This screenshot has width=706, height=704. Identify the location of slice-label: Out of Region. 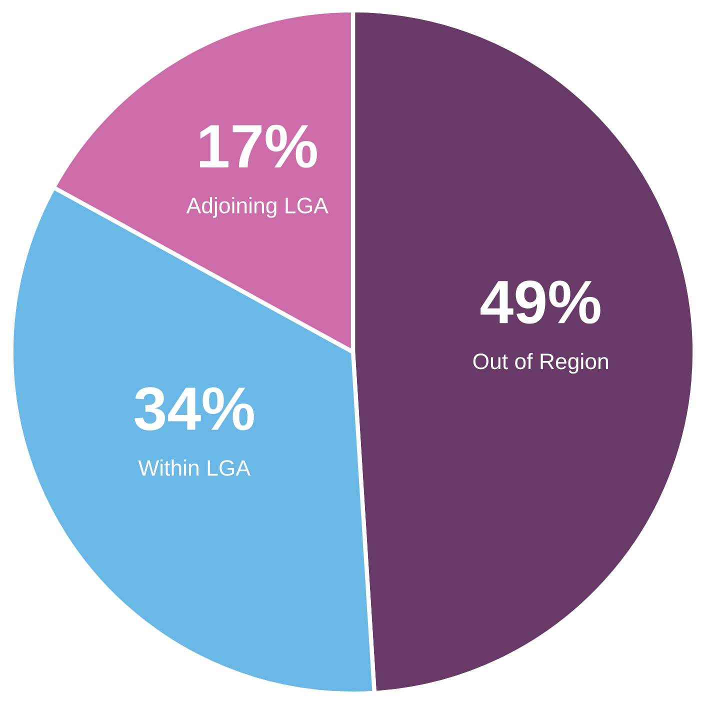
(540, 363).